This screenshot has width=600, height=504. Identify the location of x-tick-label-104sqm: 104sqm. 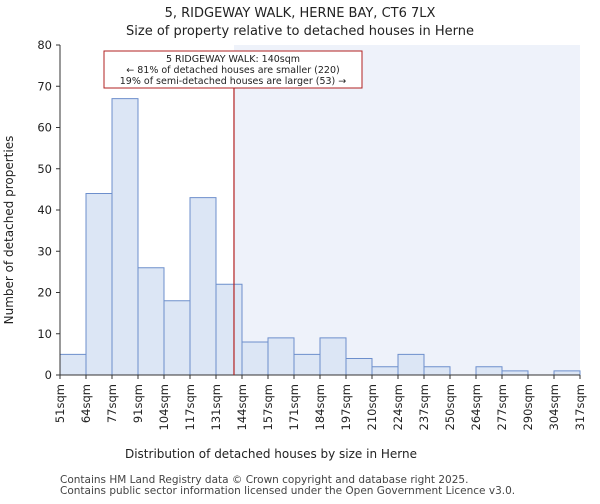
(164, 407).